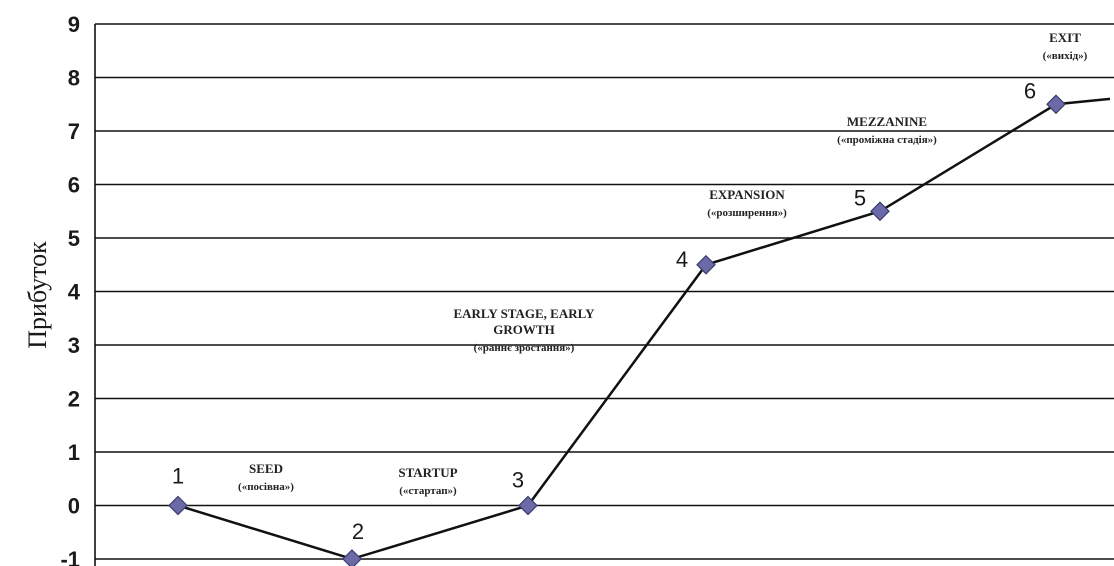 The width and height of the screenshot is (1114, 566). I want to click on y-tick-label: 6, so click(74, 185).